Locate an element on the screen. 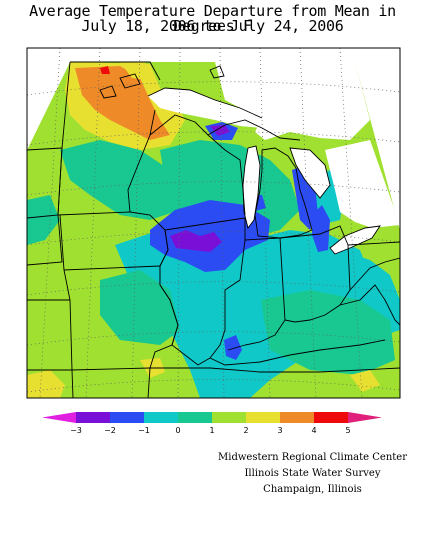 This screenshot has height=550, width=425. credit-line2: Illinois State Water Survey is located at coordinates (312, 473).